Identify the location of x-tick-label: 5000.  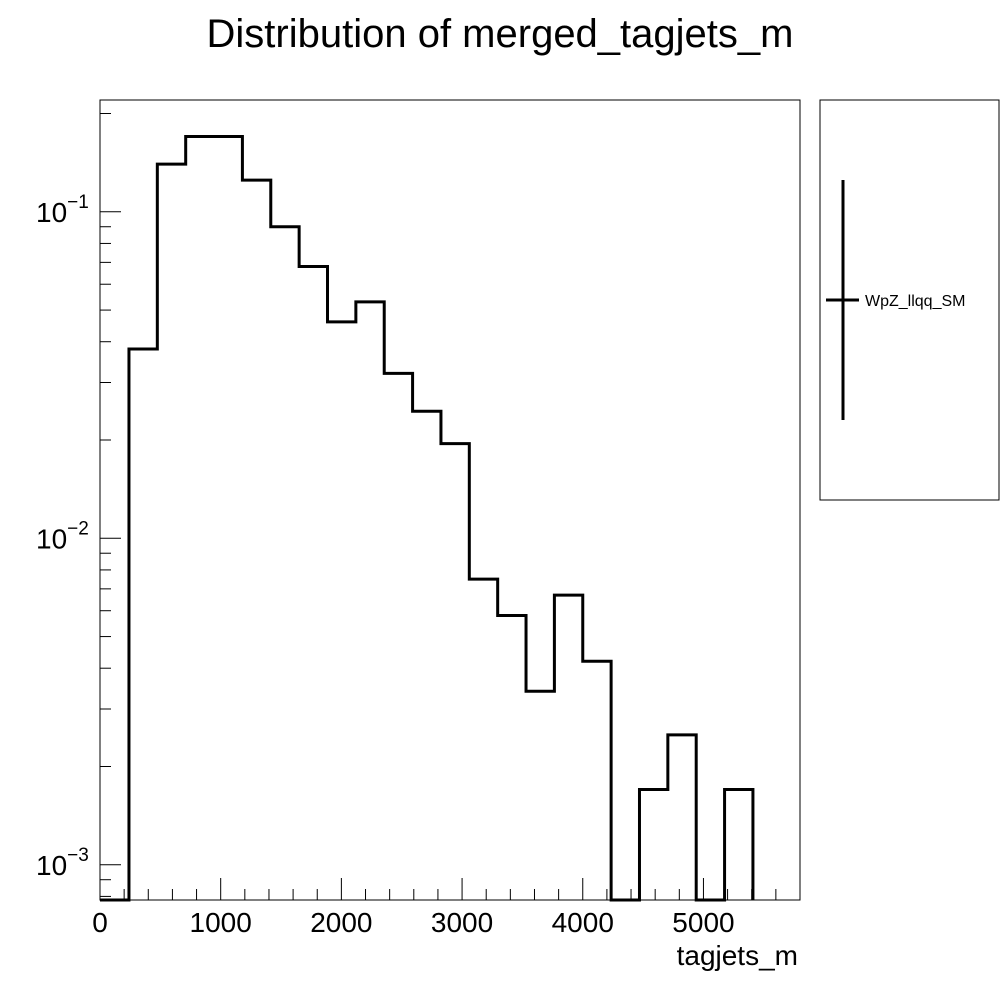
(703, 922).